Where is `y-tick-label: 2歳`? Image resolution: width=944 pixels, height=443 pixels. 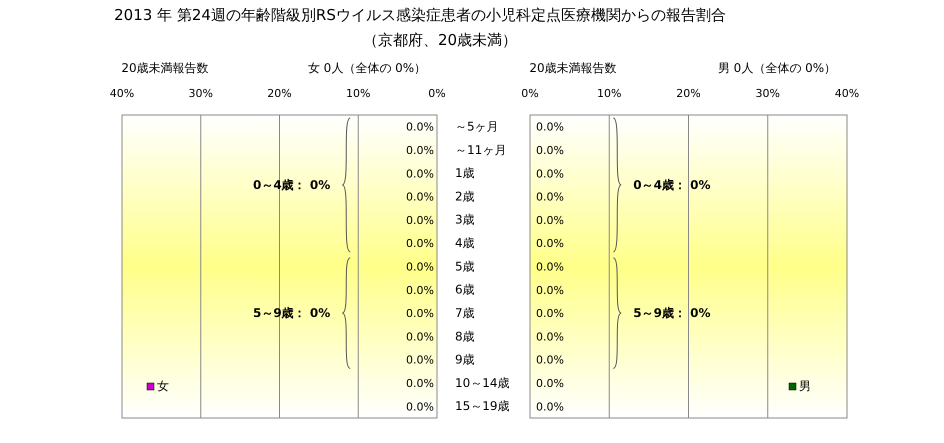 y-tick-label: 2歳 is located at coordinates (465, 196).